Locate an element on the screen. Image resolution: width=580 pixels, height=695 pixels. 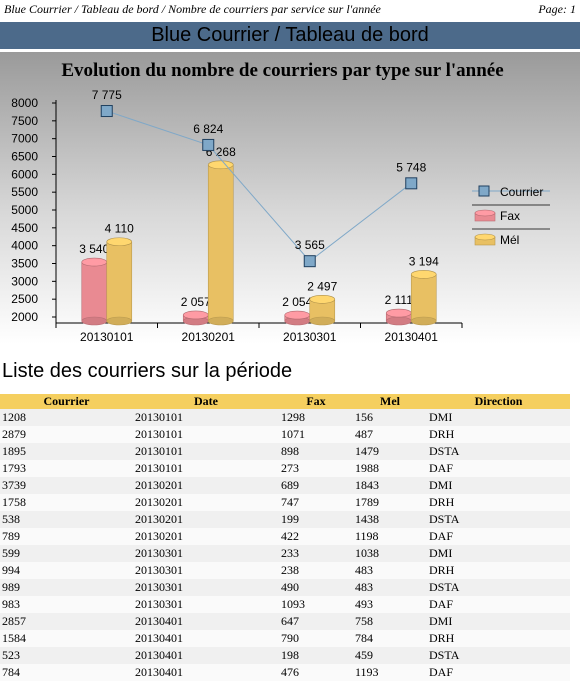
y-tick-label: 3000 is located at coordinates (24, 281).